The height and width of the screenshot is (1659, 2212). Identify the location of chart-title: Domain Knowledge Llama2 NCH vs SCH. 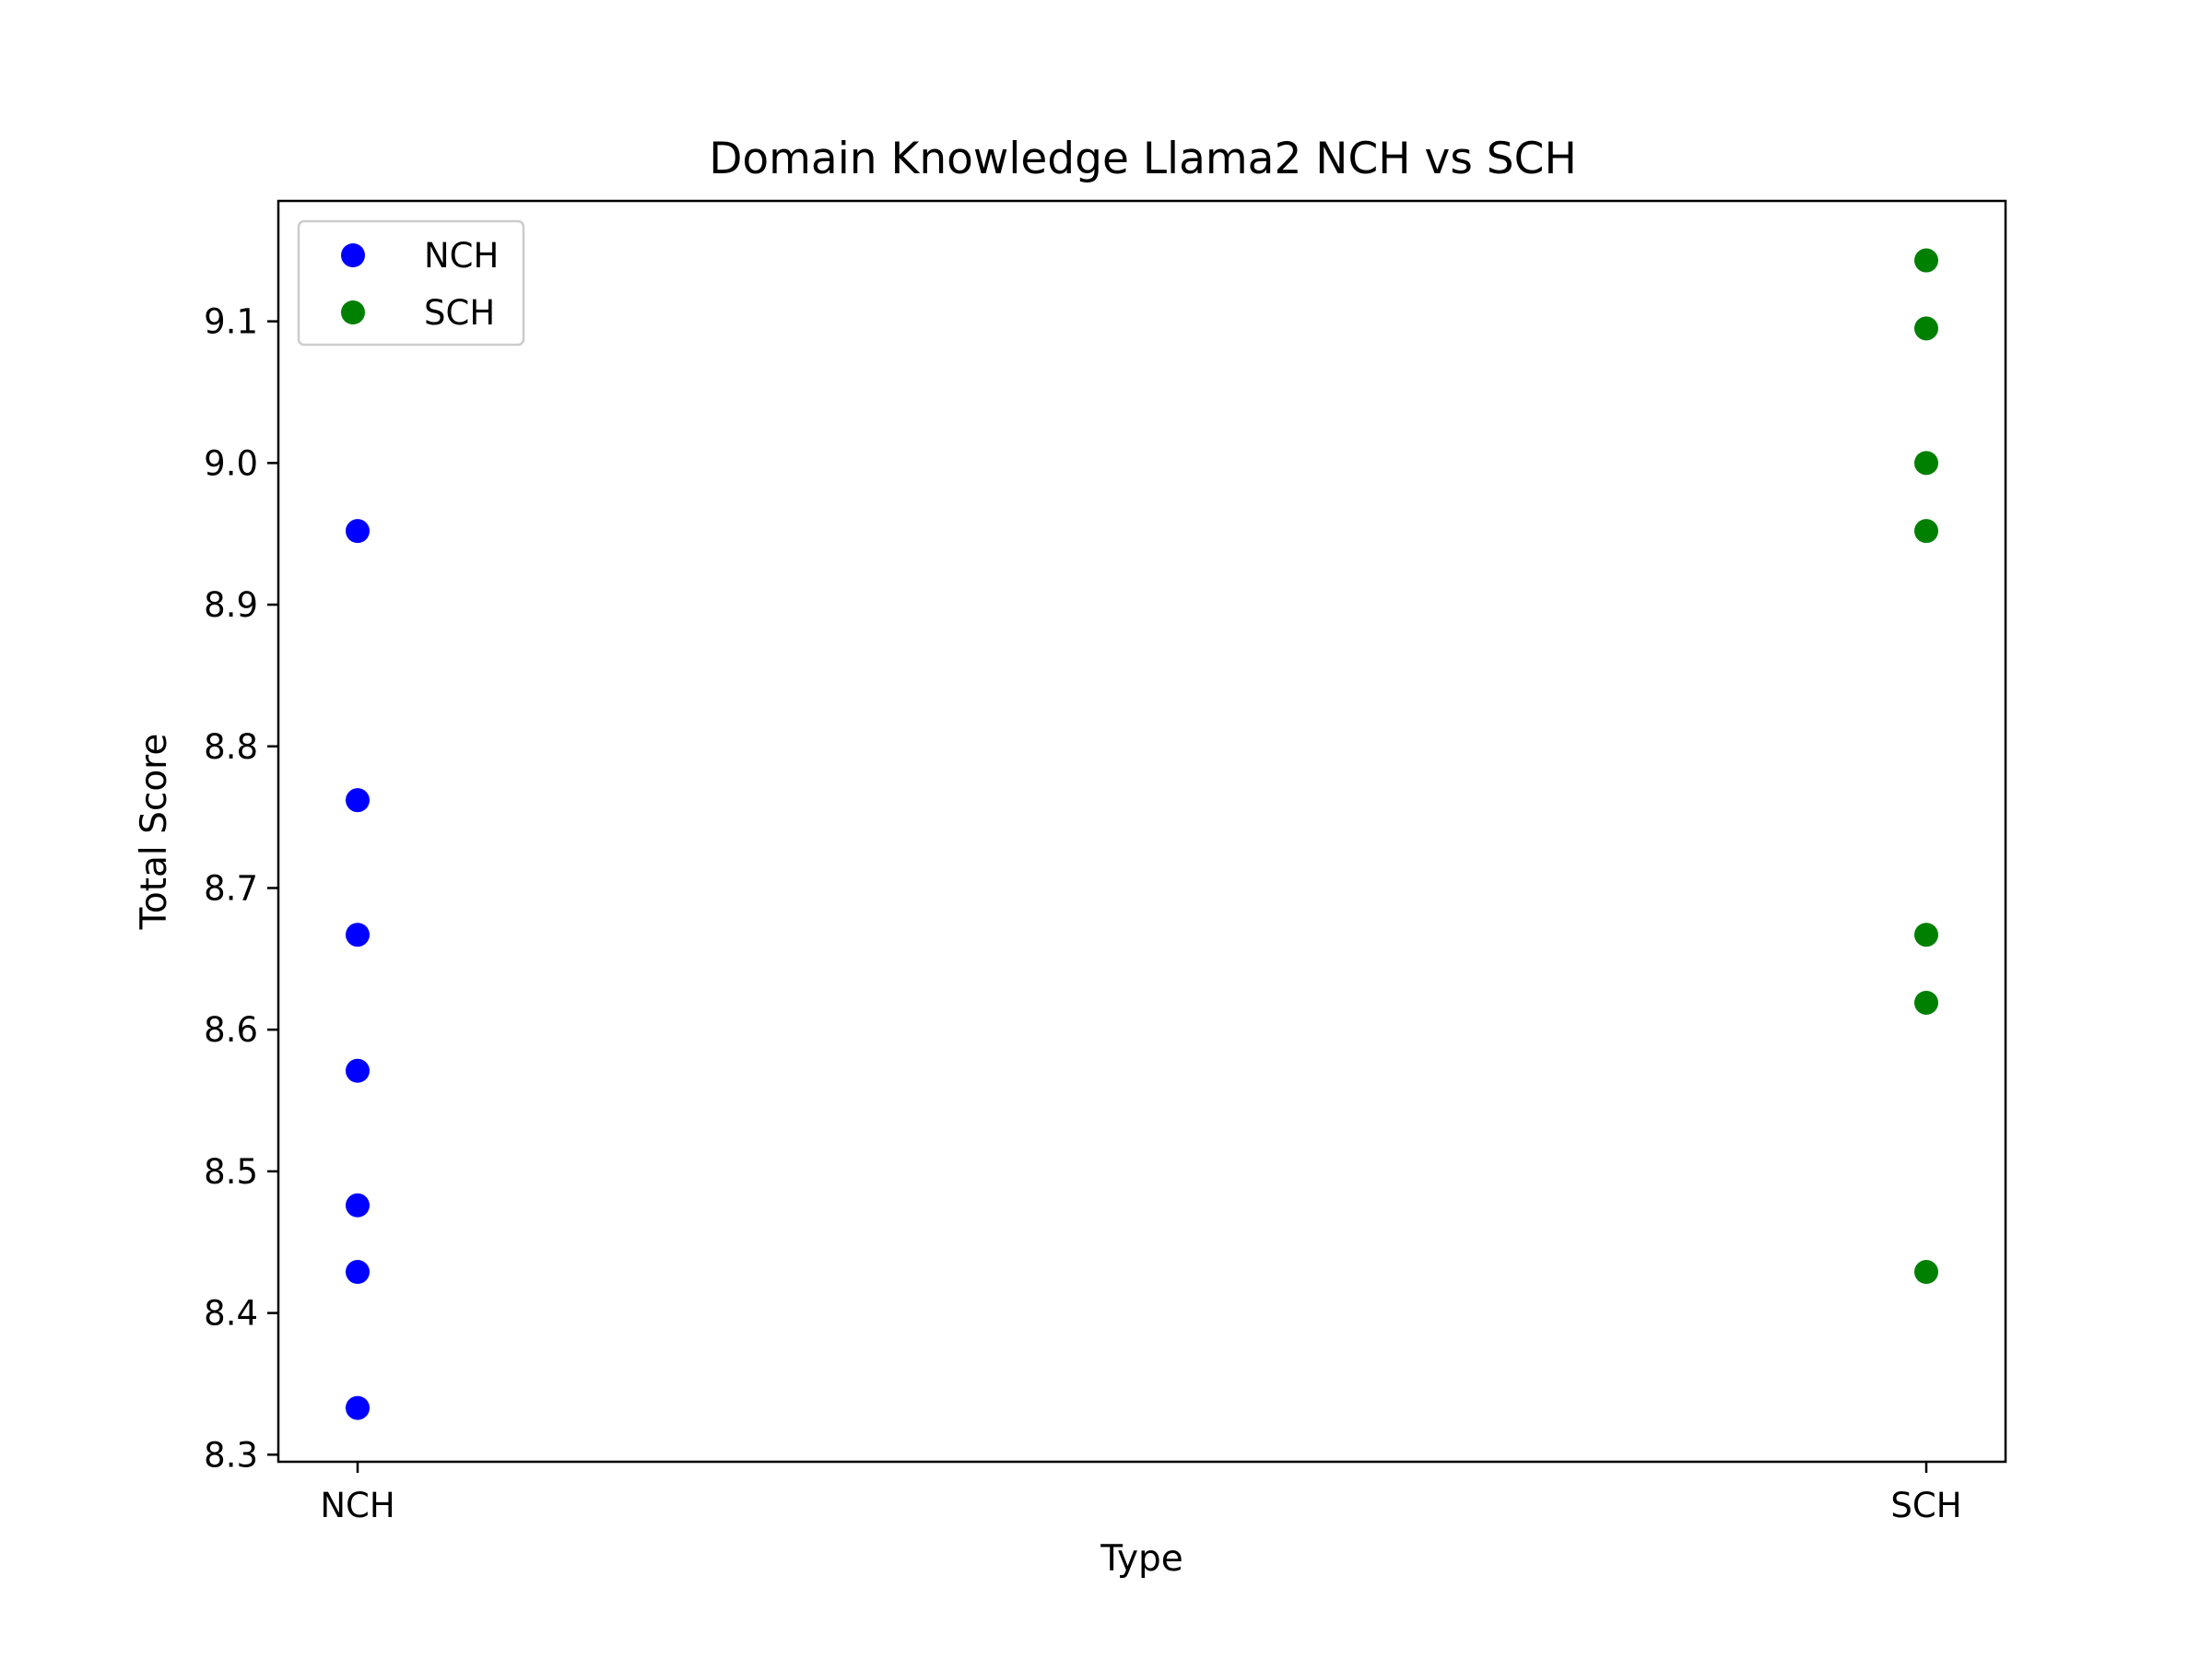
(1143, 159).